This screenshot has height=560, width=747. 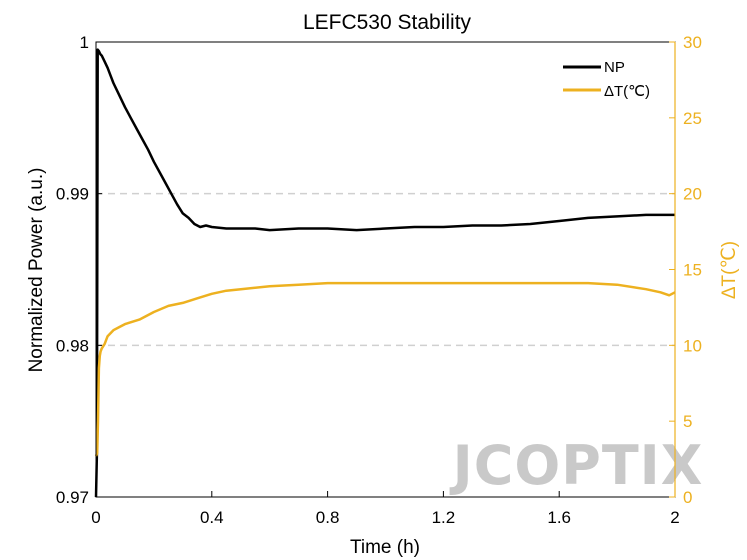 I want to click on y-axis-right-title: ΔT(℃), so click(x=729, y=270).